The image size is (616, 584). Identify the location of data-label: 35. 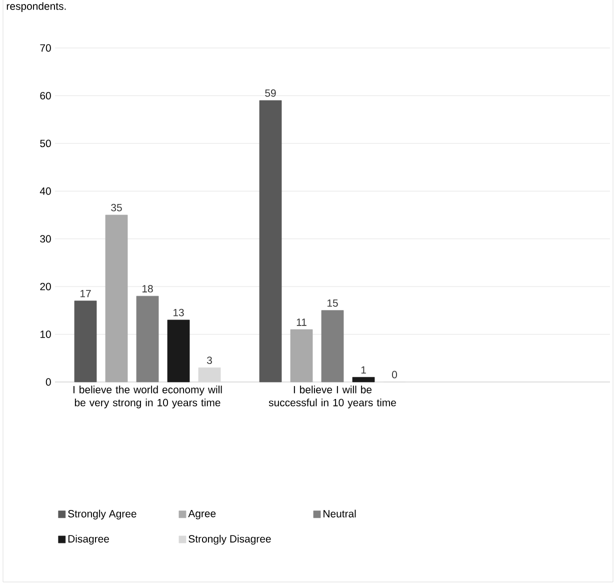
(116, 208).